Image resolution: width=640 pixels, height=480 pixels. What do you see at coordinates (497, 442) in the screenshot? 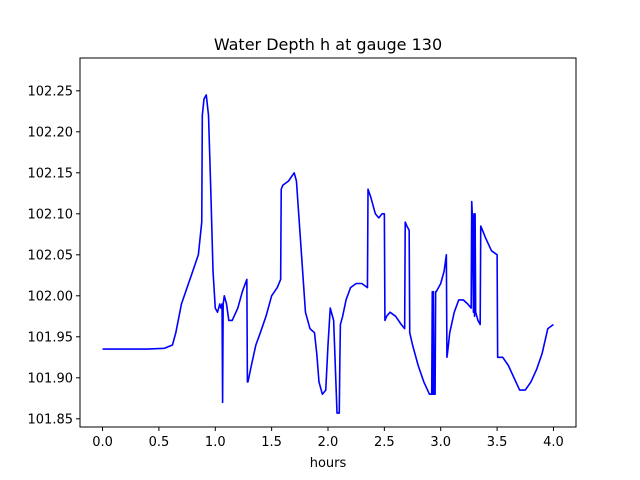
I see `x-tick-label: 3.5` at bounding box center [497, 442].